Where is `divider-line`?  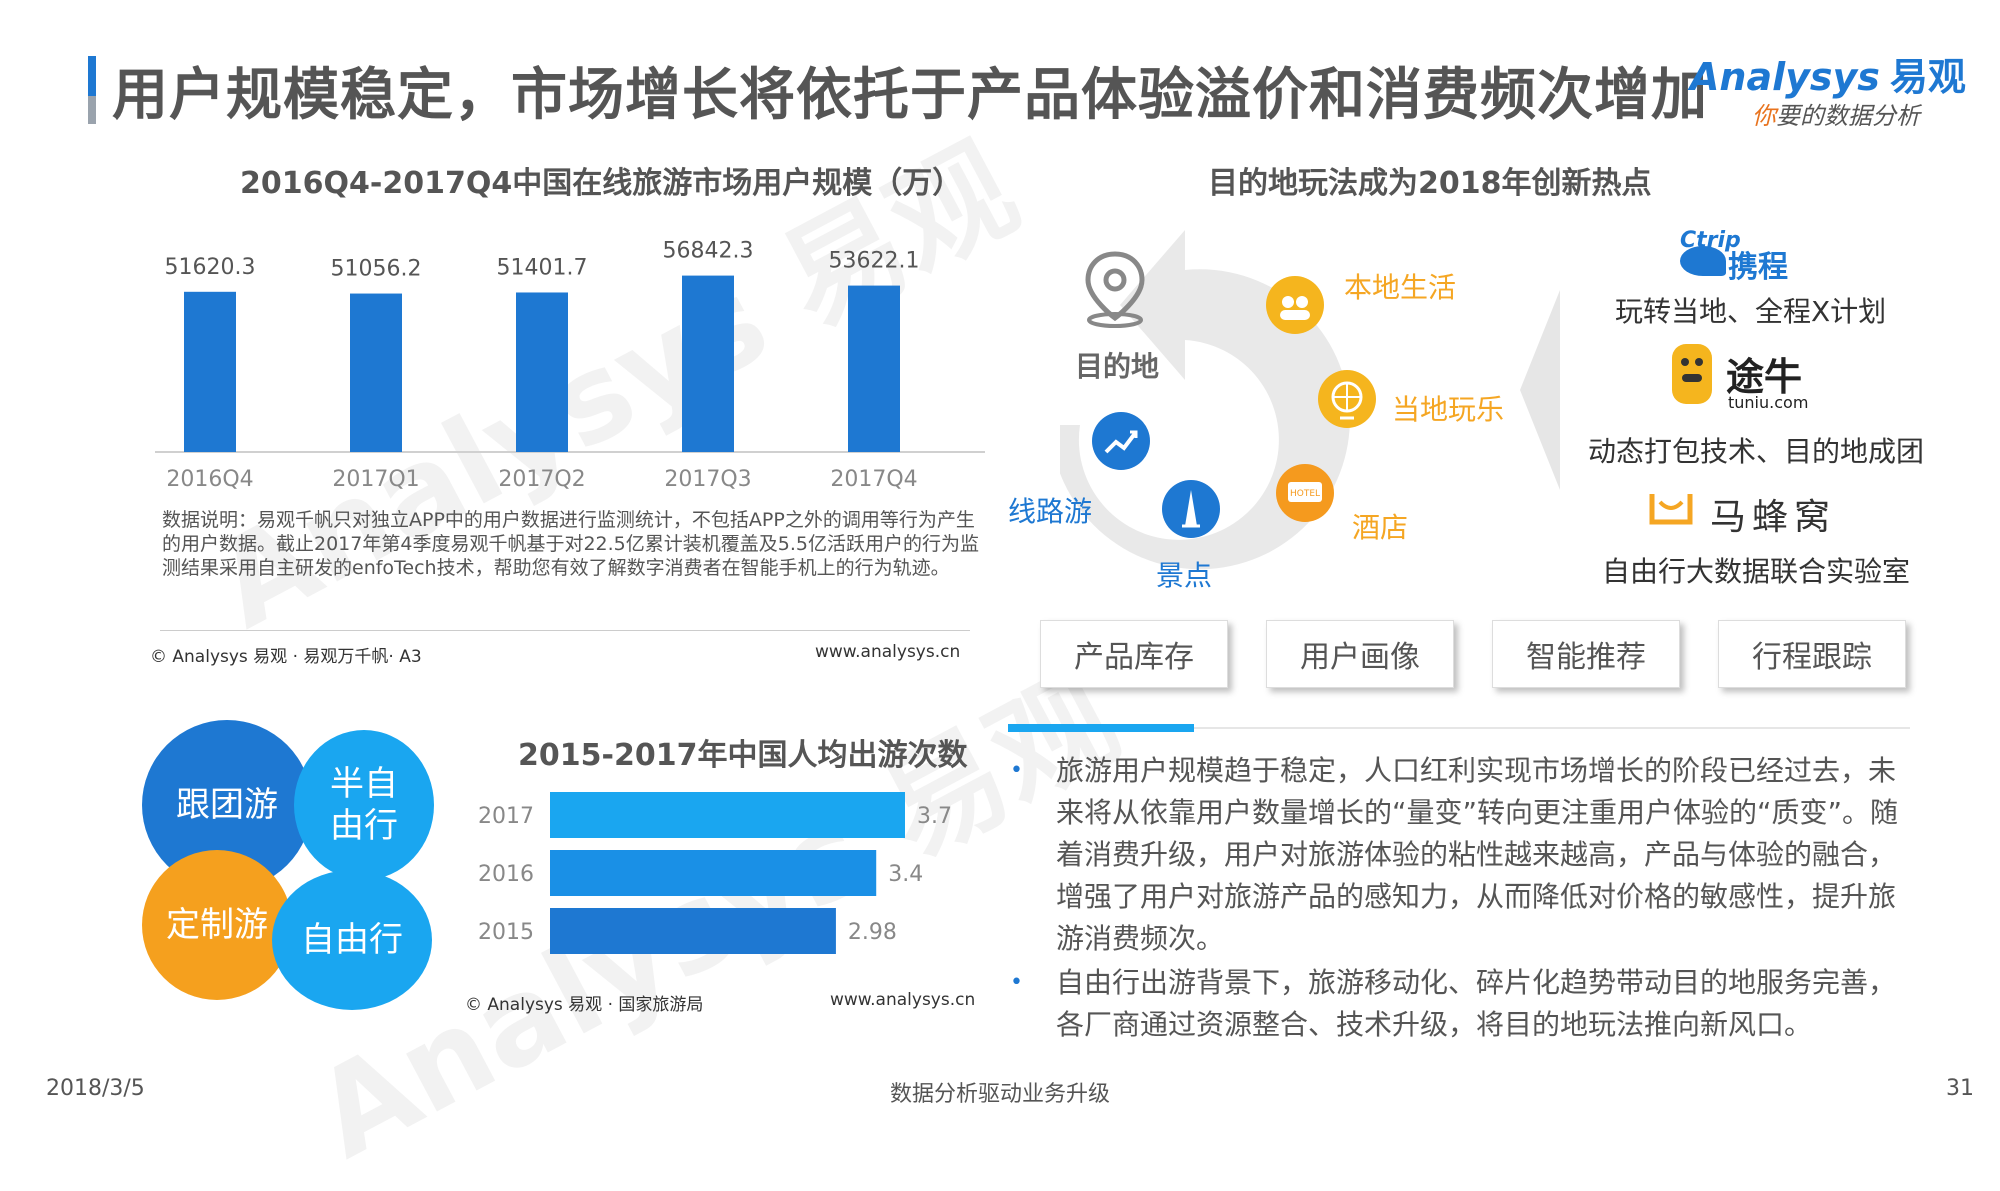
divider-line is located at coordinates (565, 630).